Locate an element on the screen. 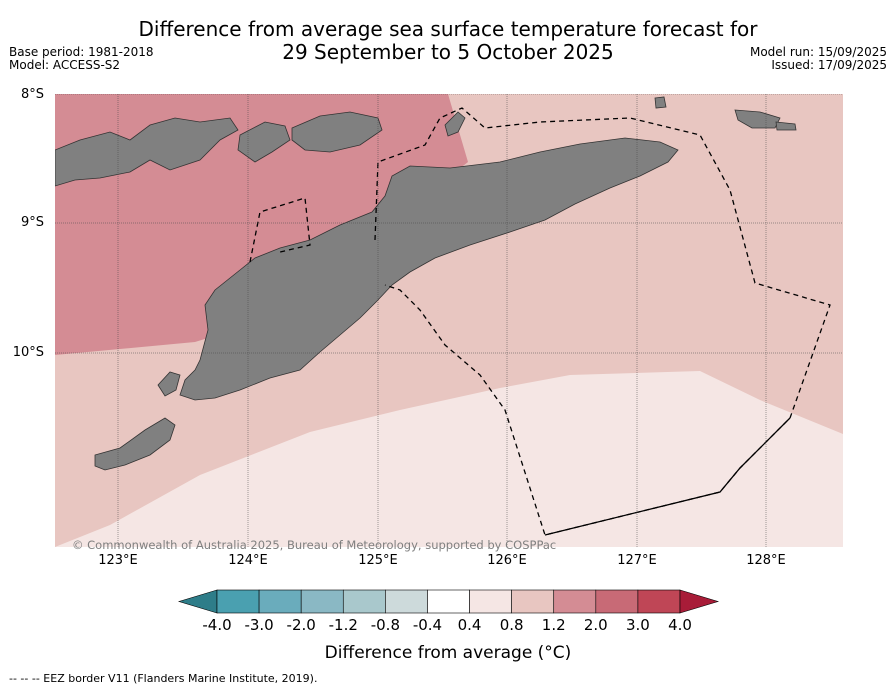 The image size is (896, 690). land-sumba-strip is located at coordinates (147, 152).